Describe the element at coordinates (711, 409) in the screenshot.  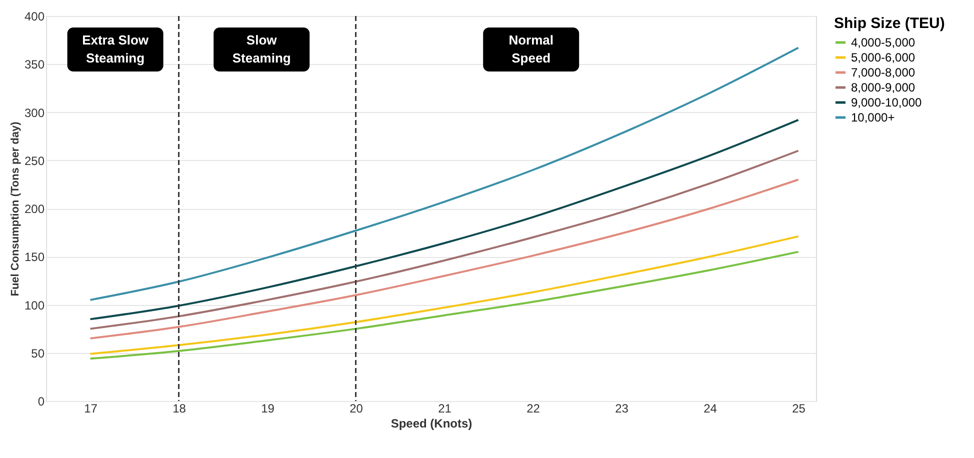
I see `x-tick-label: 24` at that location.